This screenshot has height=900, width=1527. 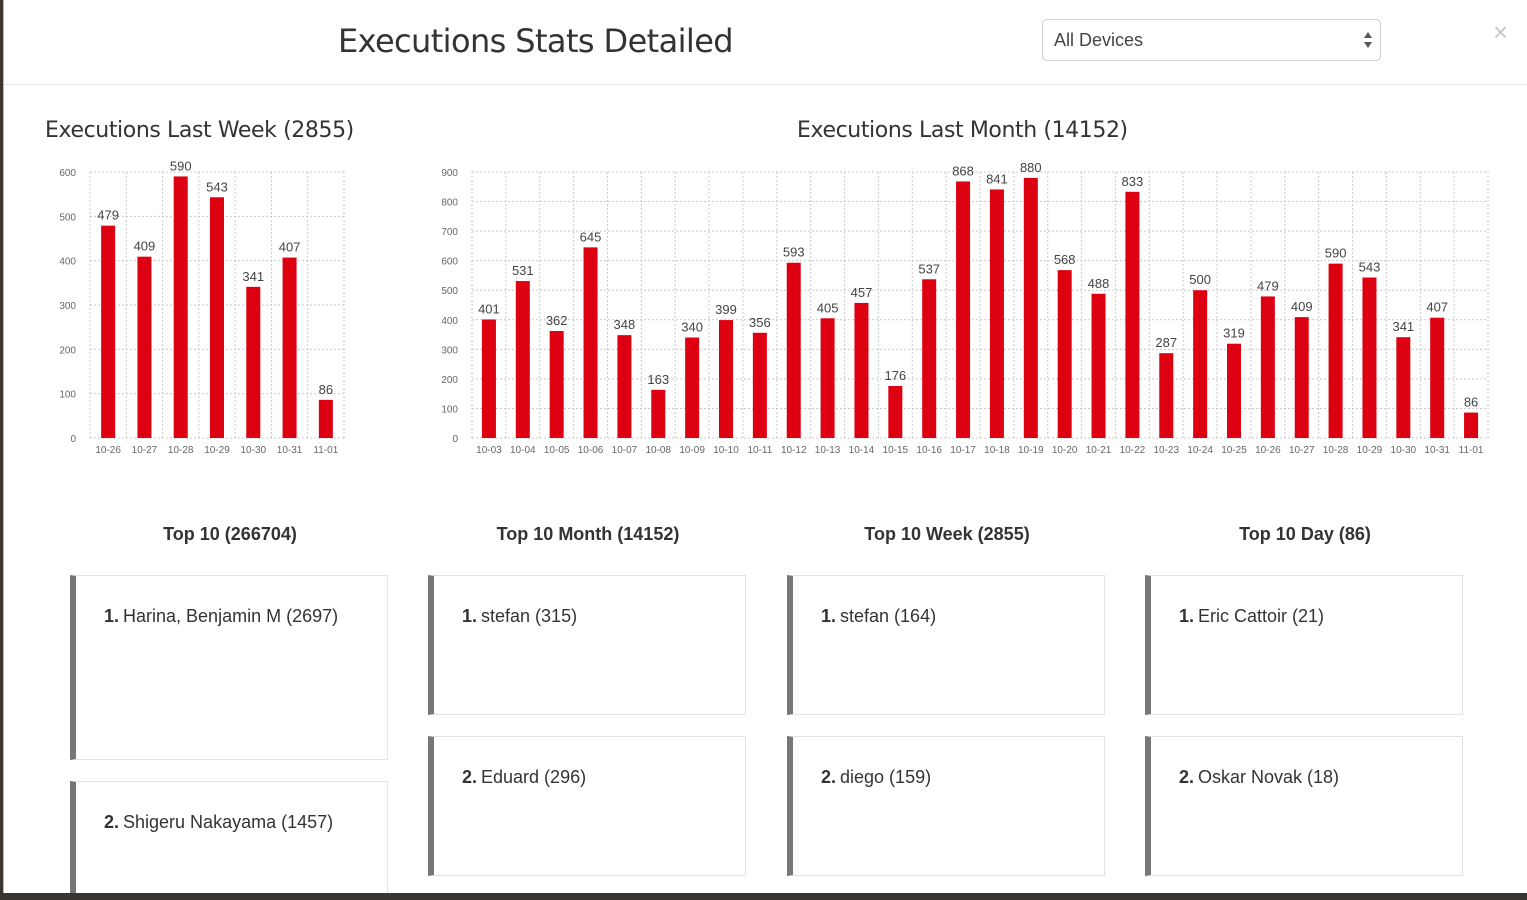 I want to click on y-tick-label: 100, so click(x=449, y=409).